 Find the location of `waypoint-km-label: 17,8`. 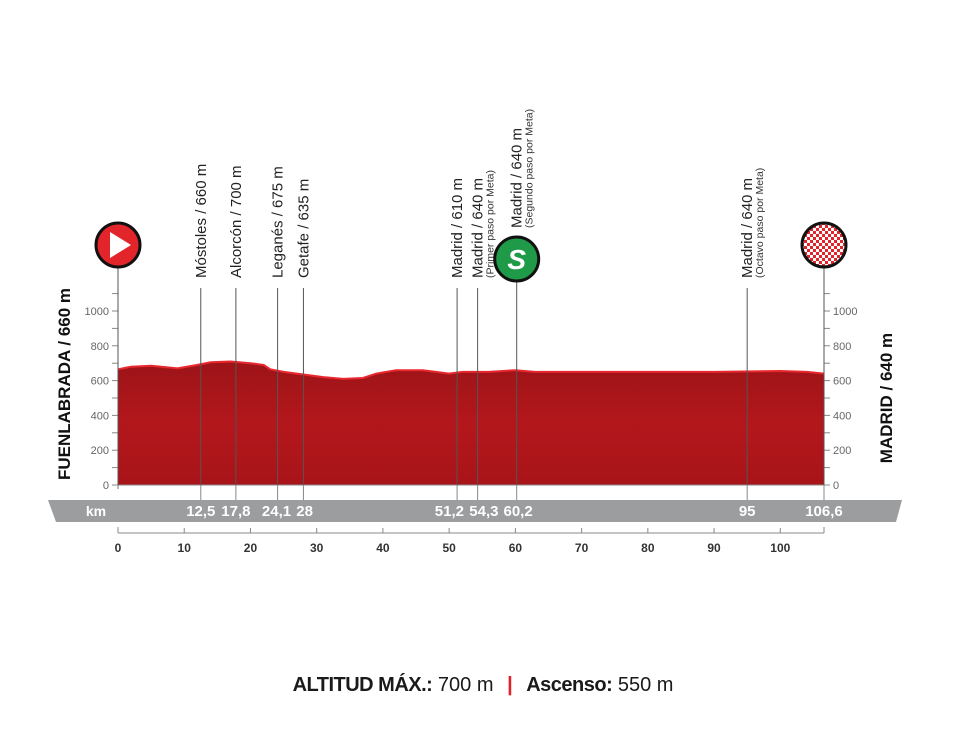

waypoint-km-label: 17,8 is located at coordinates (235, 511).